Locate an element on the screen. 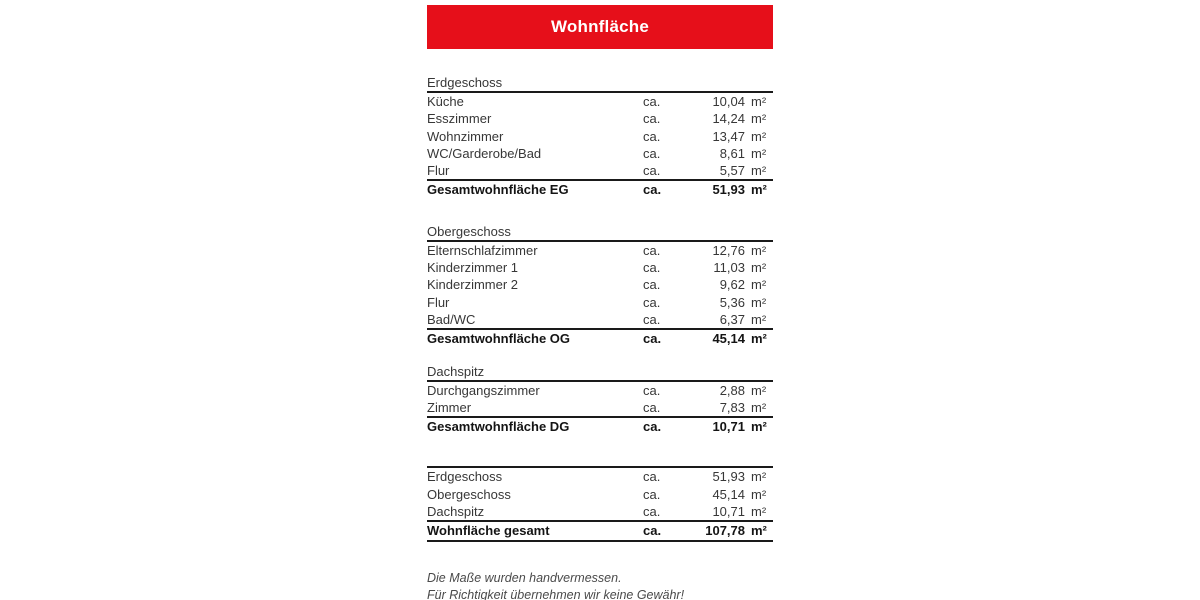 This screenshot has height=600, width=1200. table-row: Flur ca. 5,36 m² is located at coordinates (600, 302).